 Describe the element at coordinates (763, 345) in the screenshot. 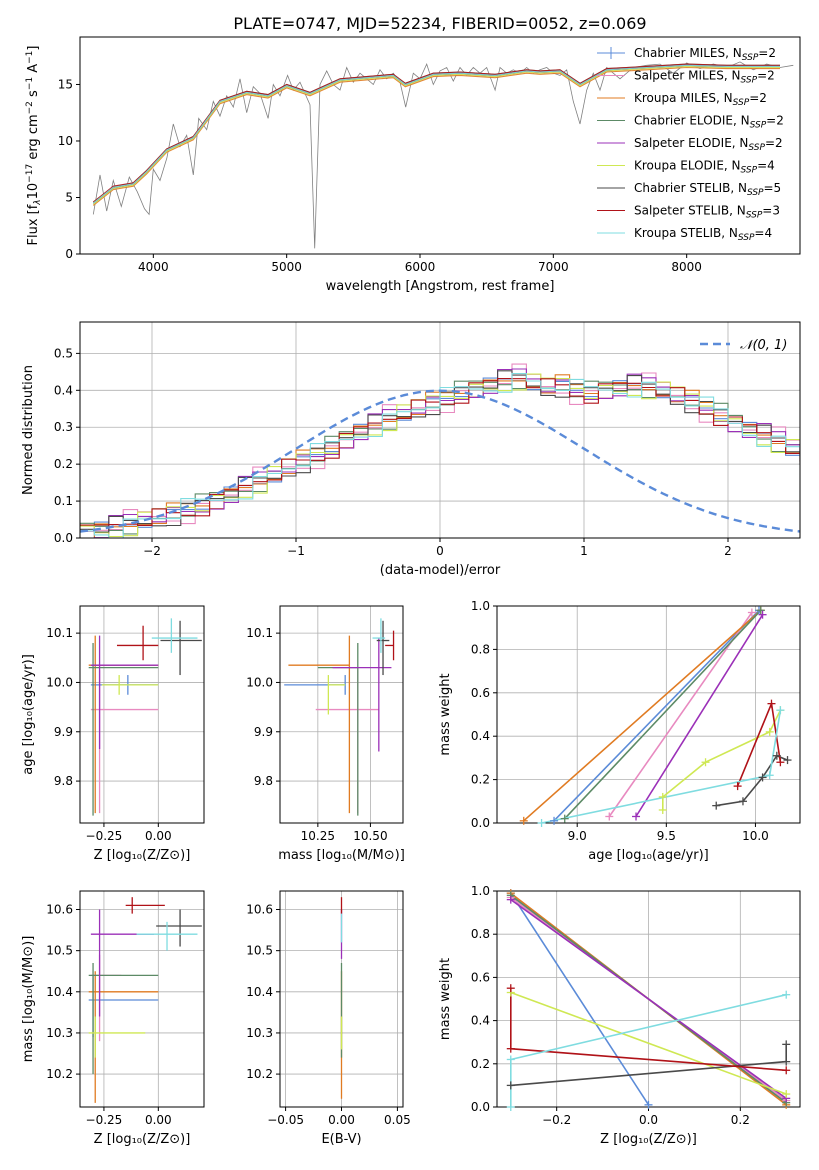

I see `normal-legend-label: 𝒩(0, 1)` at that location.